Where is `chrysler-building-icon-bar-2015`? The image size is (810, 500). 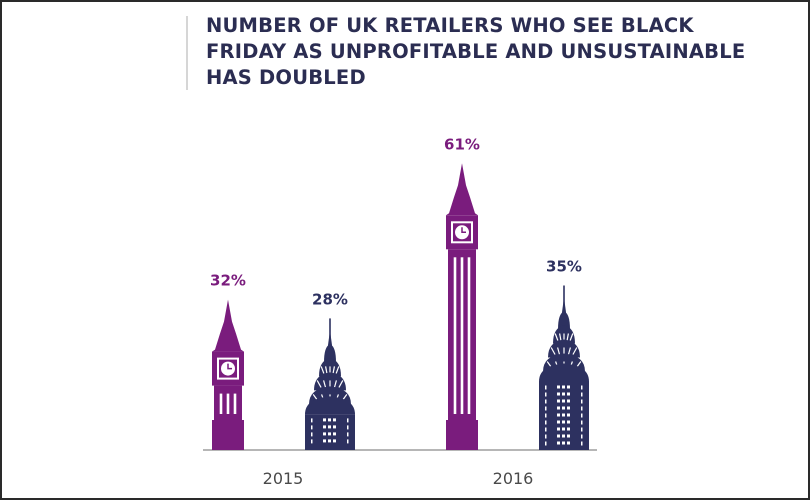
chrysler-building-icon-bar-2015 is located at coordinates (330, 384).